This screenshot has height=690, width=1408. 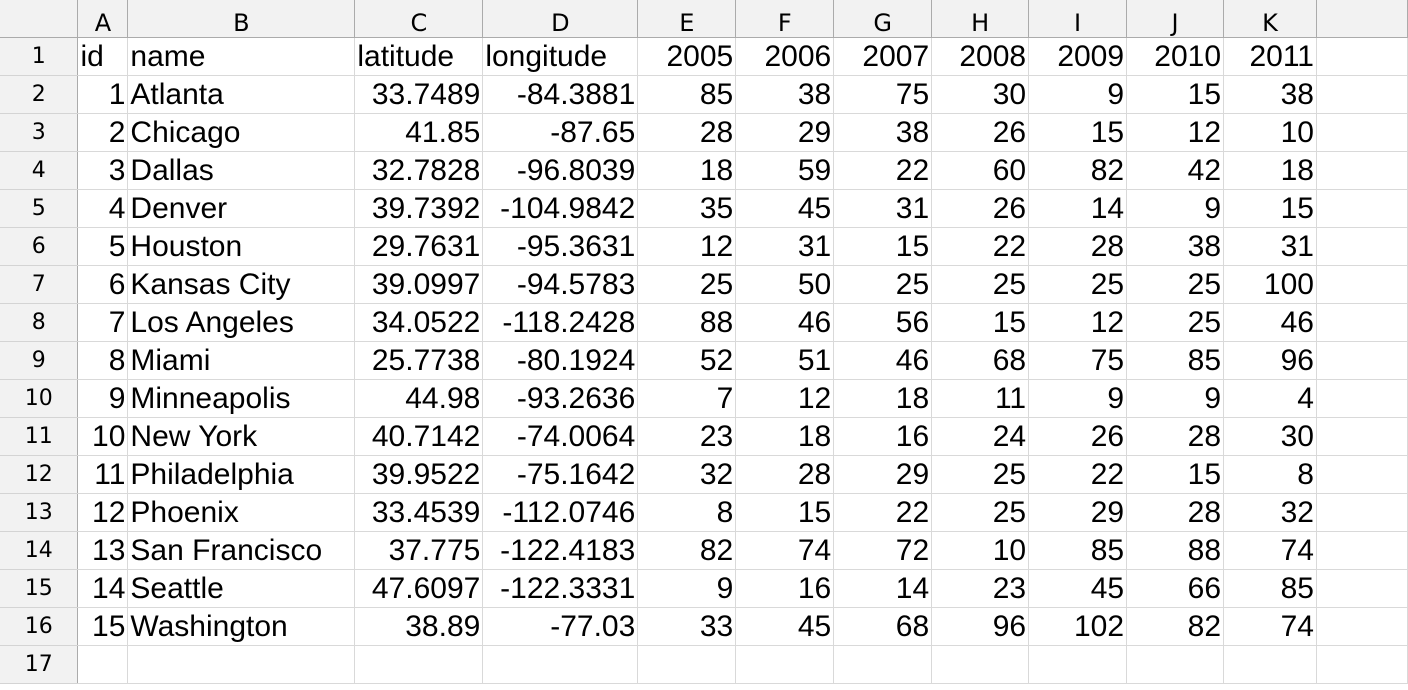 What do you see at coordinates (1270, 512) in the screenshot?
I see `cell-k13: 32` at bounding box center [1270, 512].